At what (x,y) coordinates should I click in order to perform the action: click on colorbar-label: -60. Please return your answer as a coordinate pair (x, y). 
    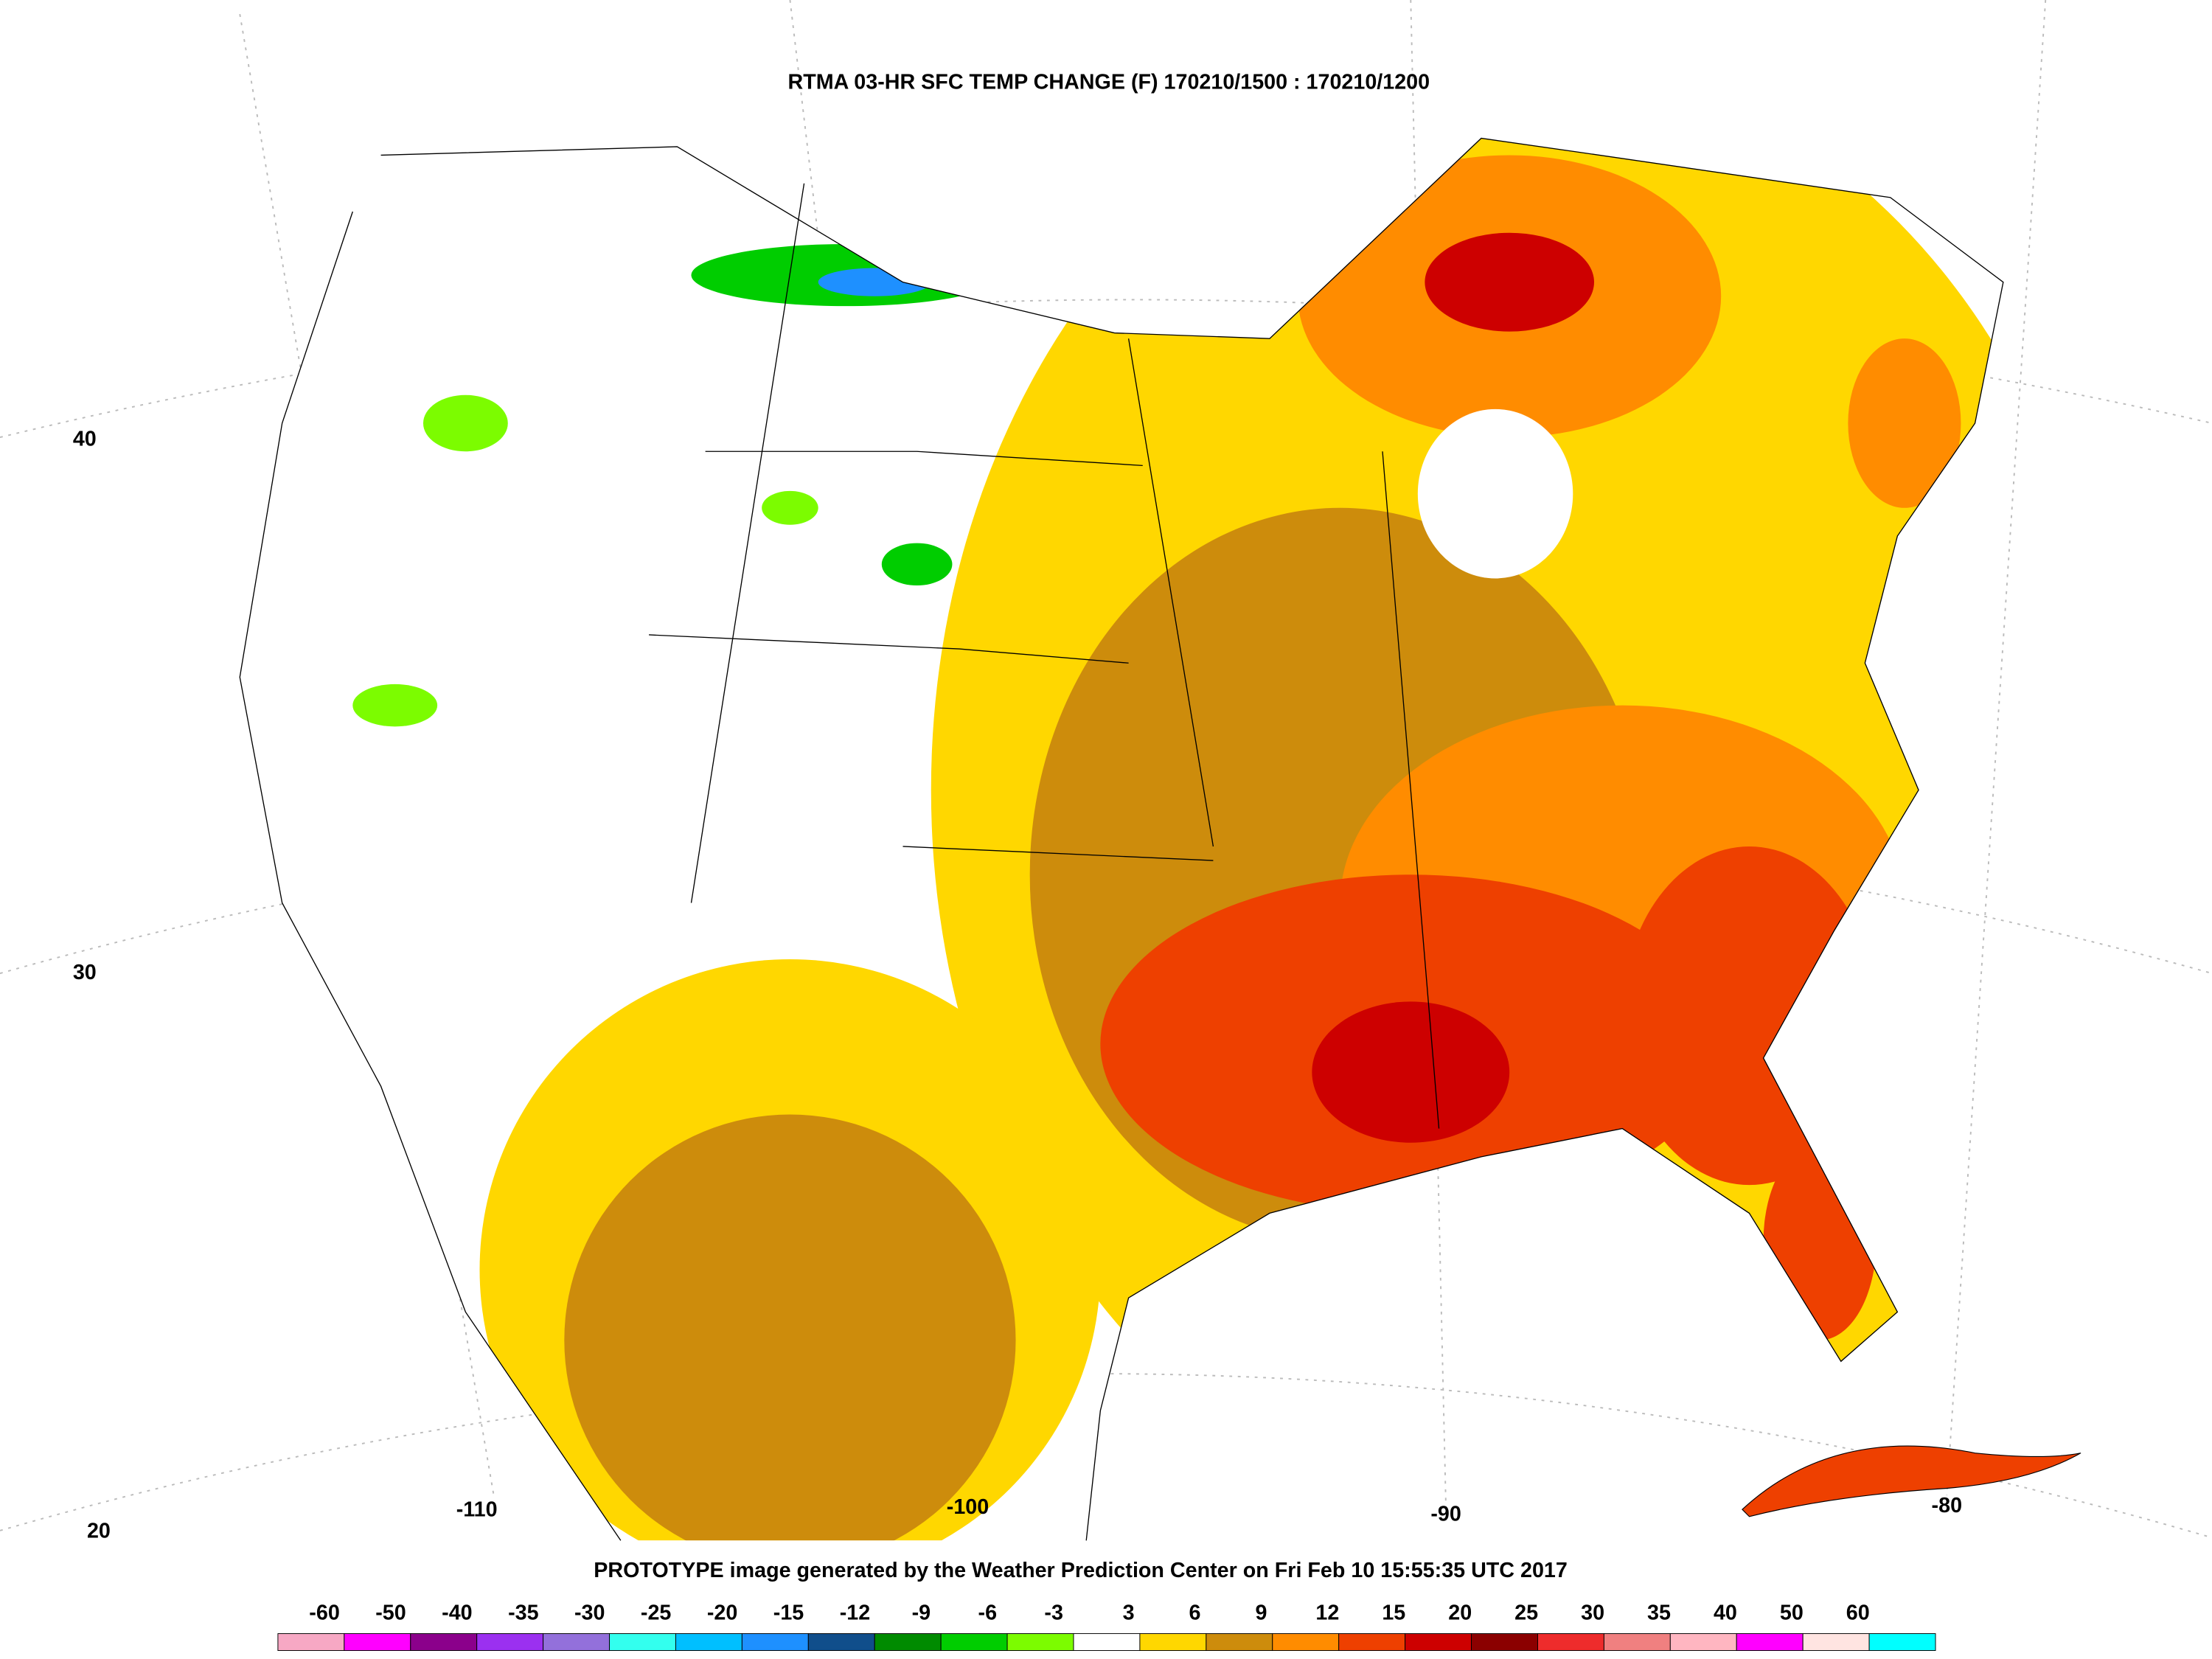
    Looking at the image, I should click on (324, 1612).